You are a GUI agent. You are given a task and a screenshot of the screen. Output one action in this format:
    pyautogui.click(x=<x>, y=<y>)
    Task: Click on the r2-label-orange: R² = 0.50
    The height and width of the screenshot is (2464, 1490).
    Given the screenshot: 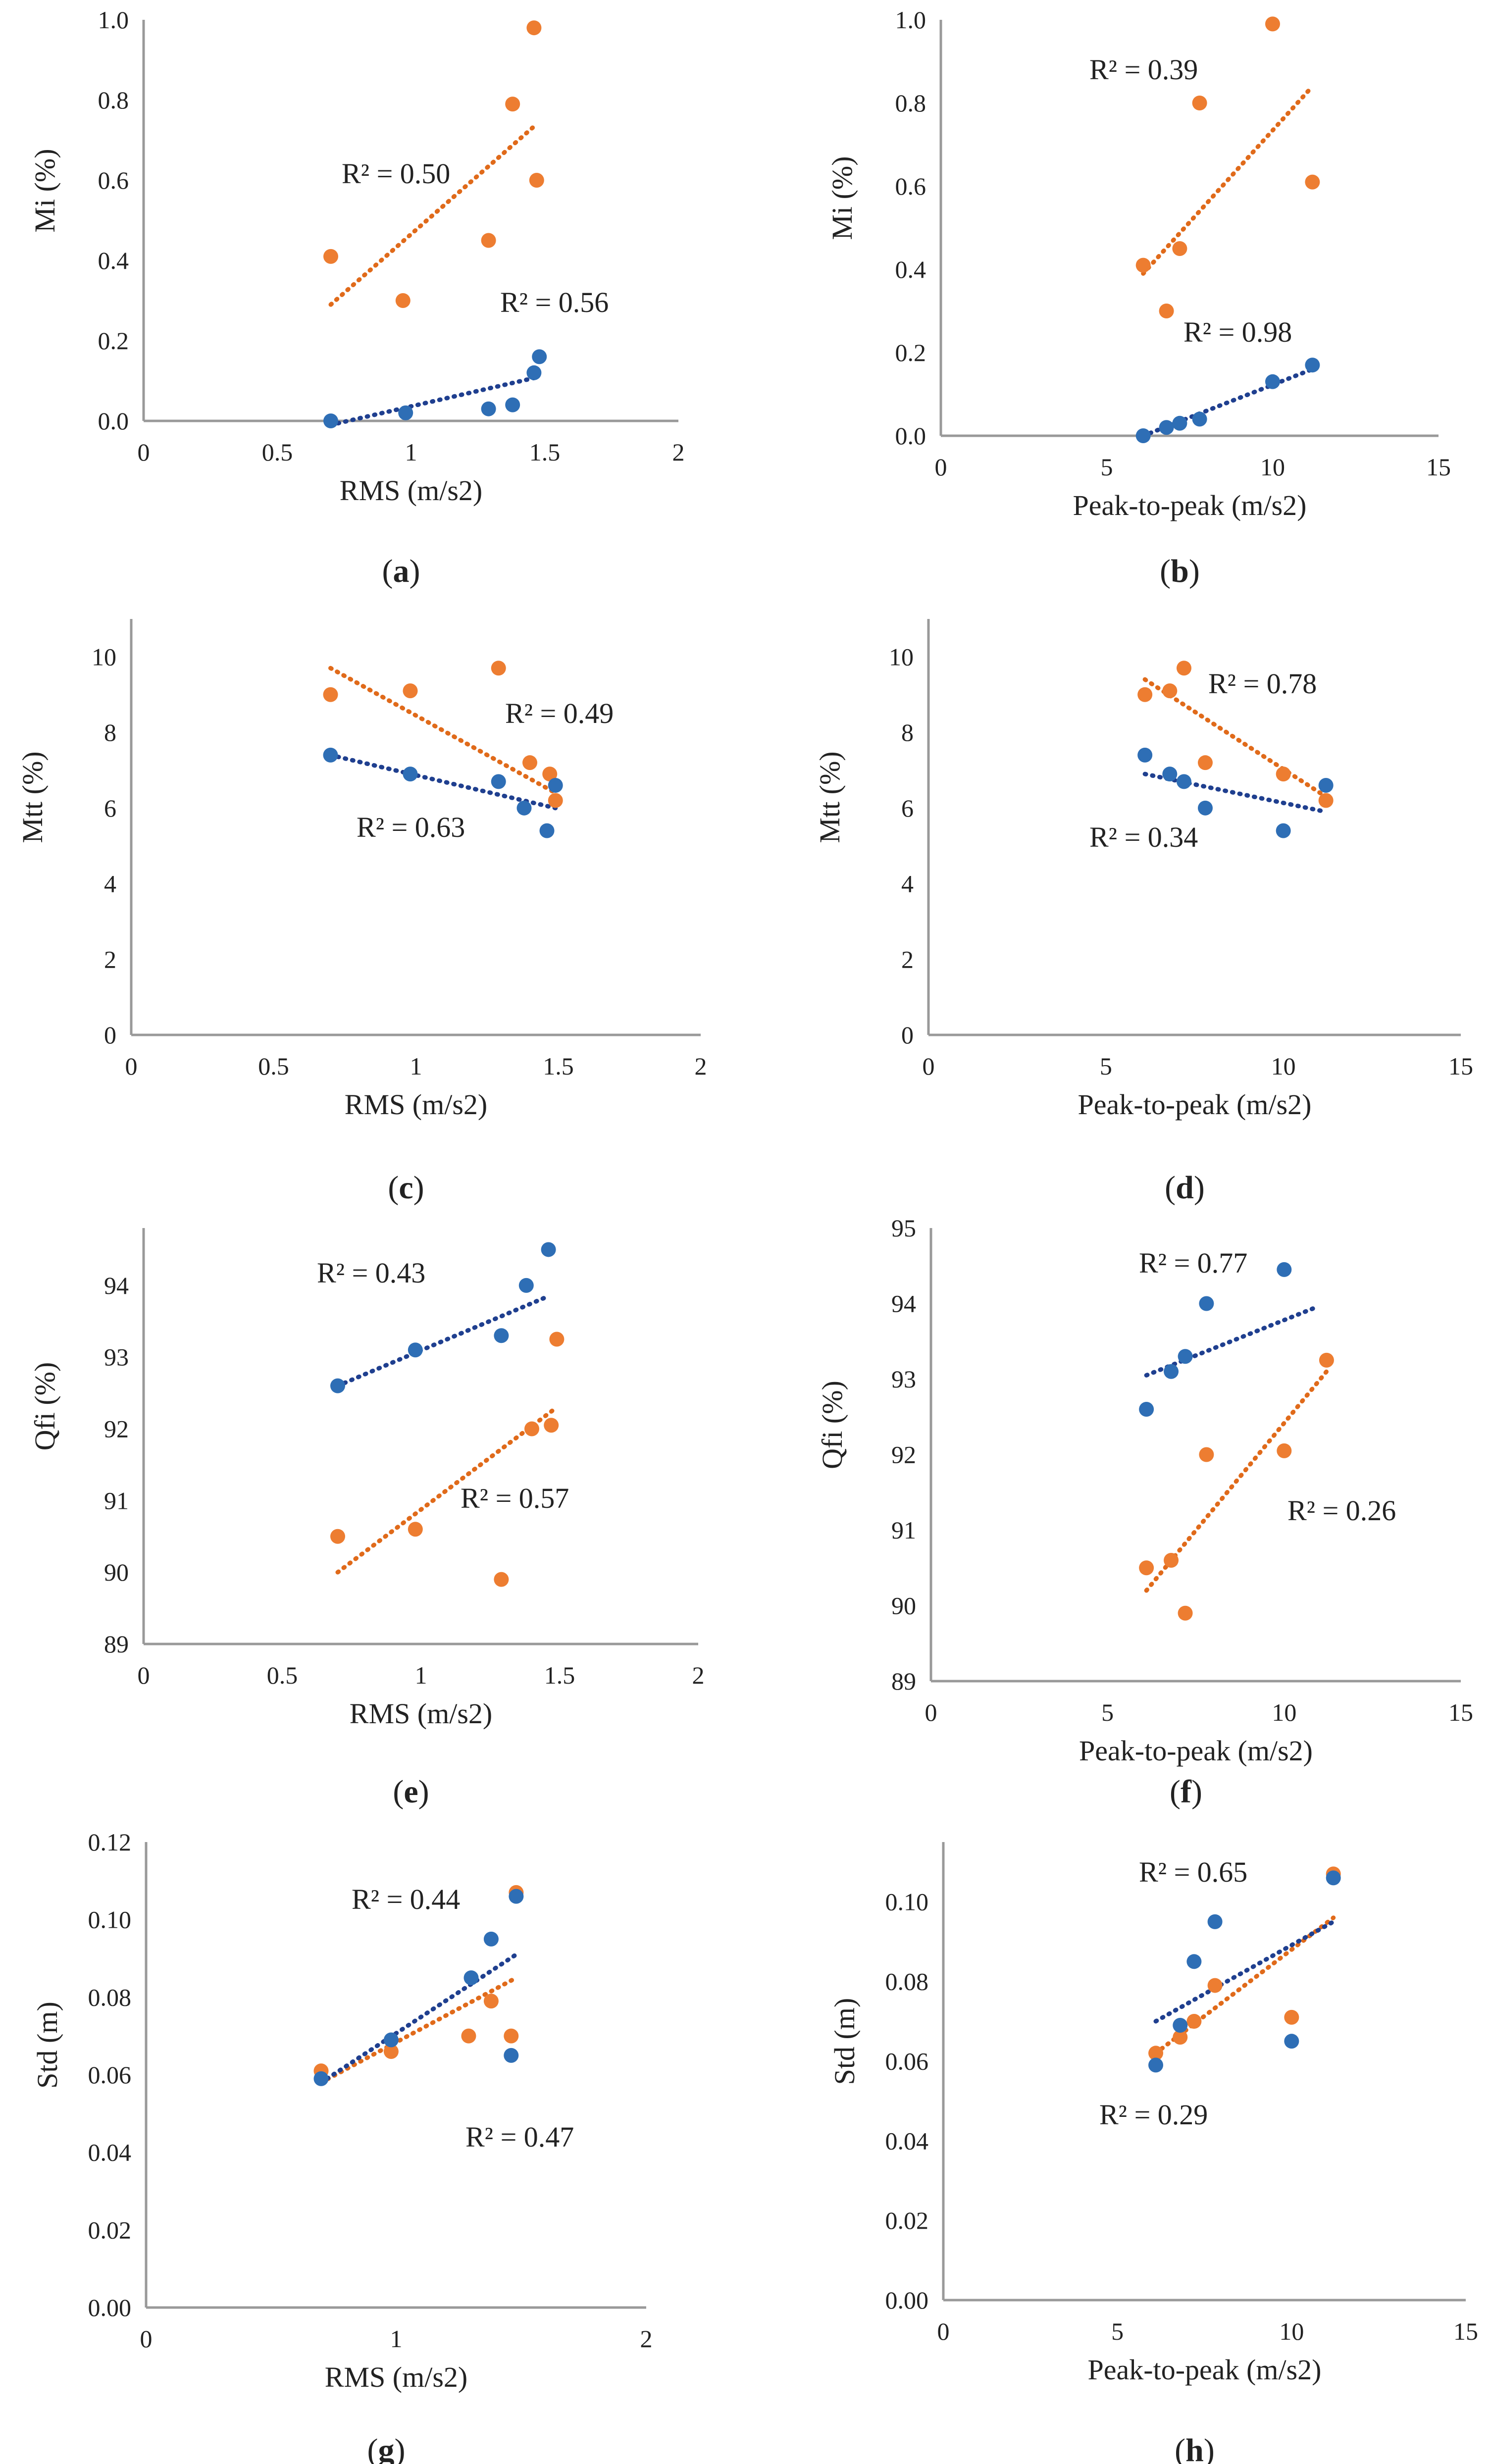 What is the action you would take?
    pyautogui.click(x=396, y=173)
    